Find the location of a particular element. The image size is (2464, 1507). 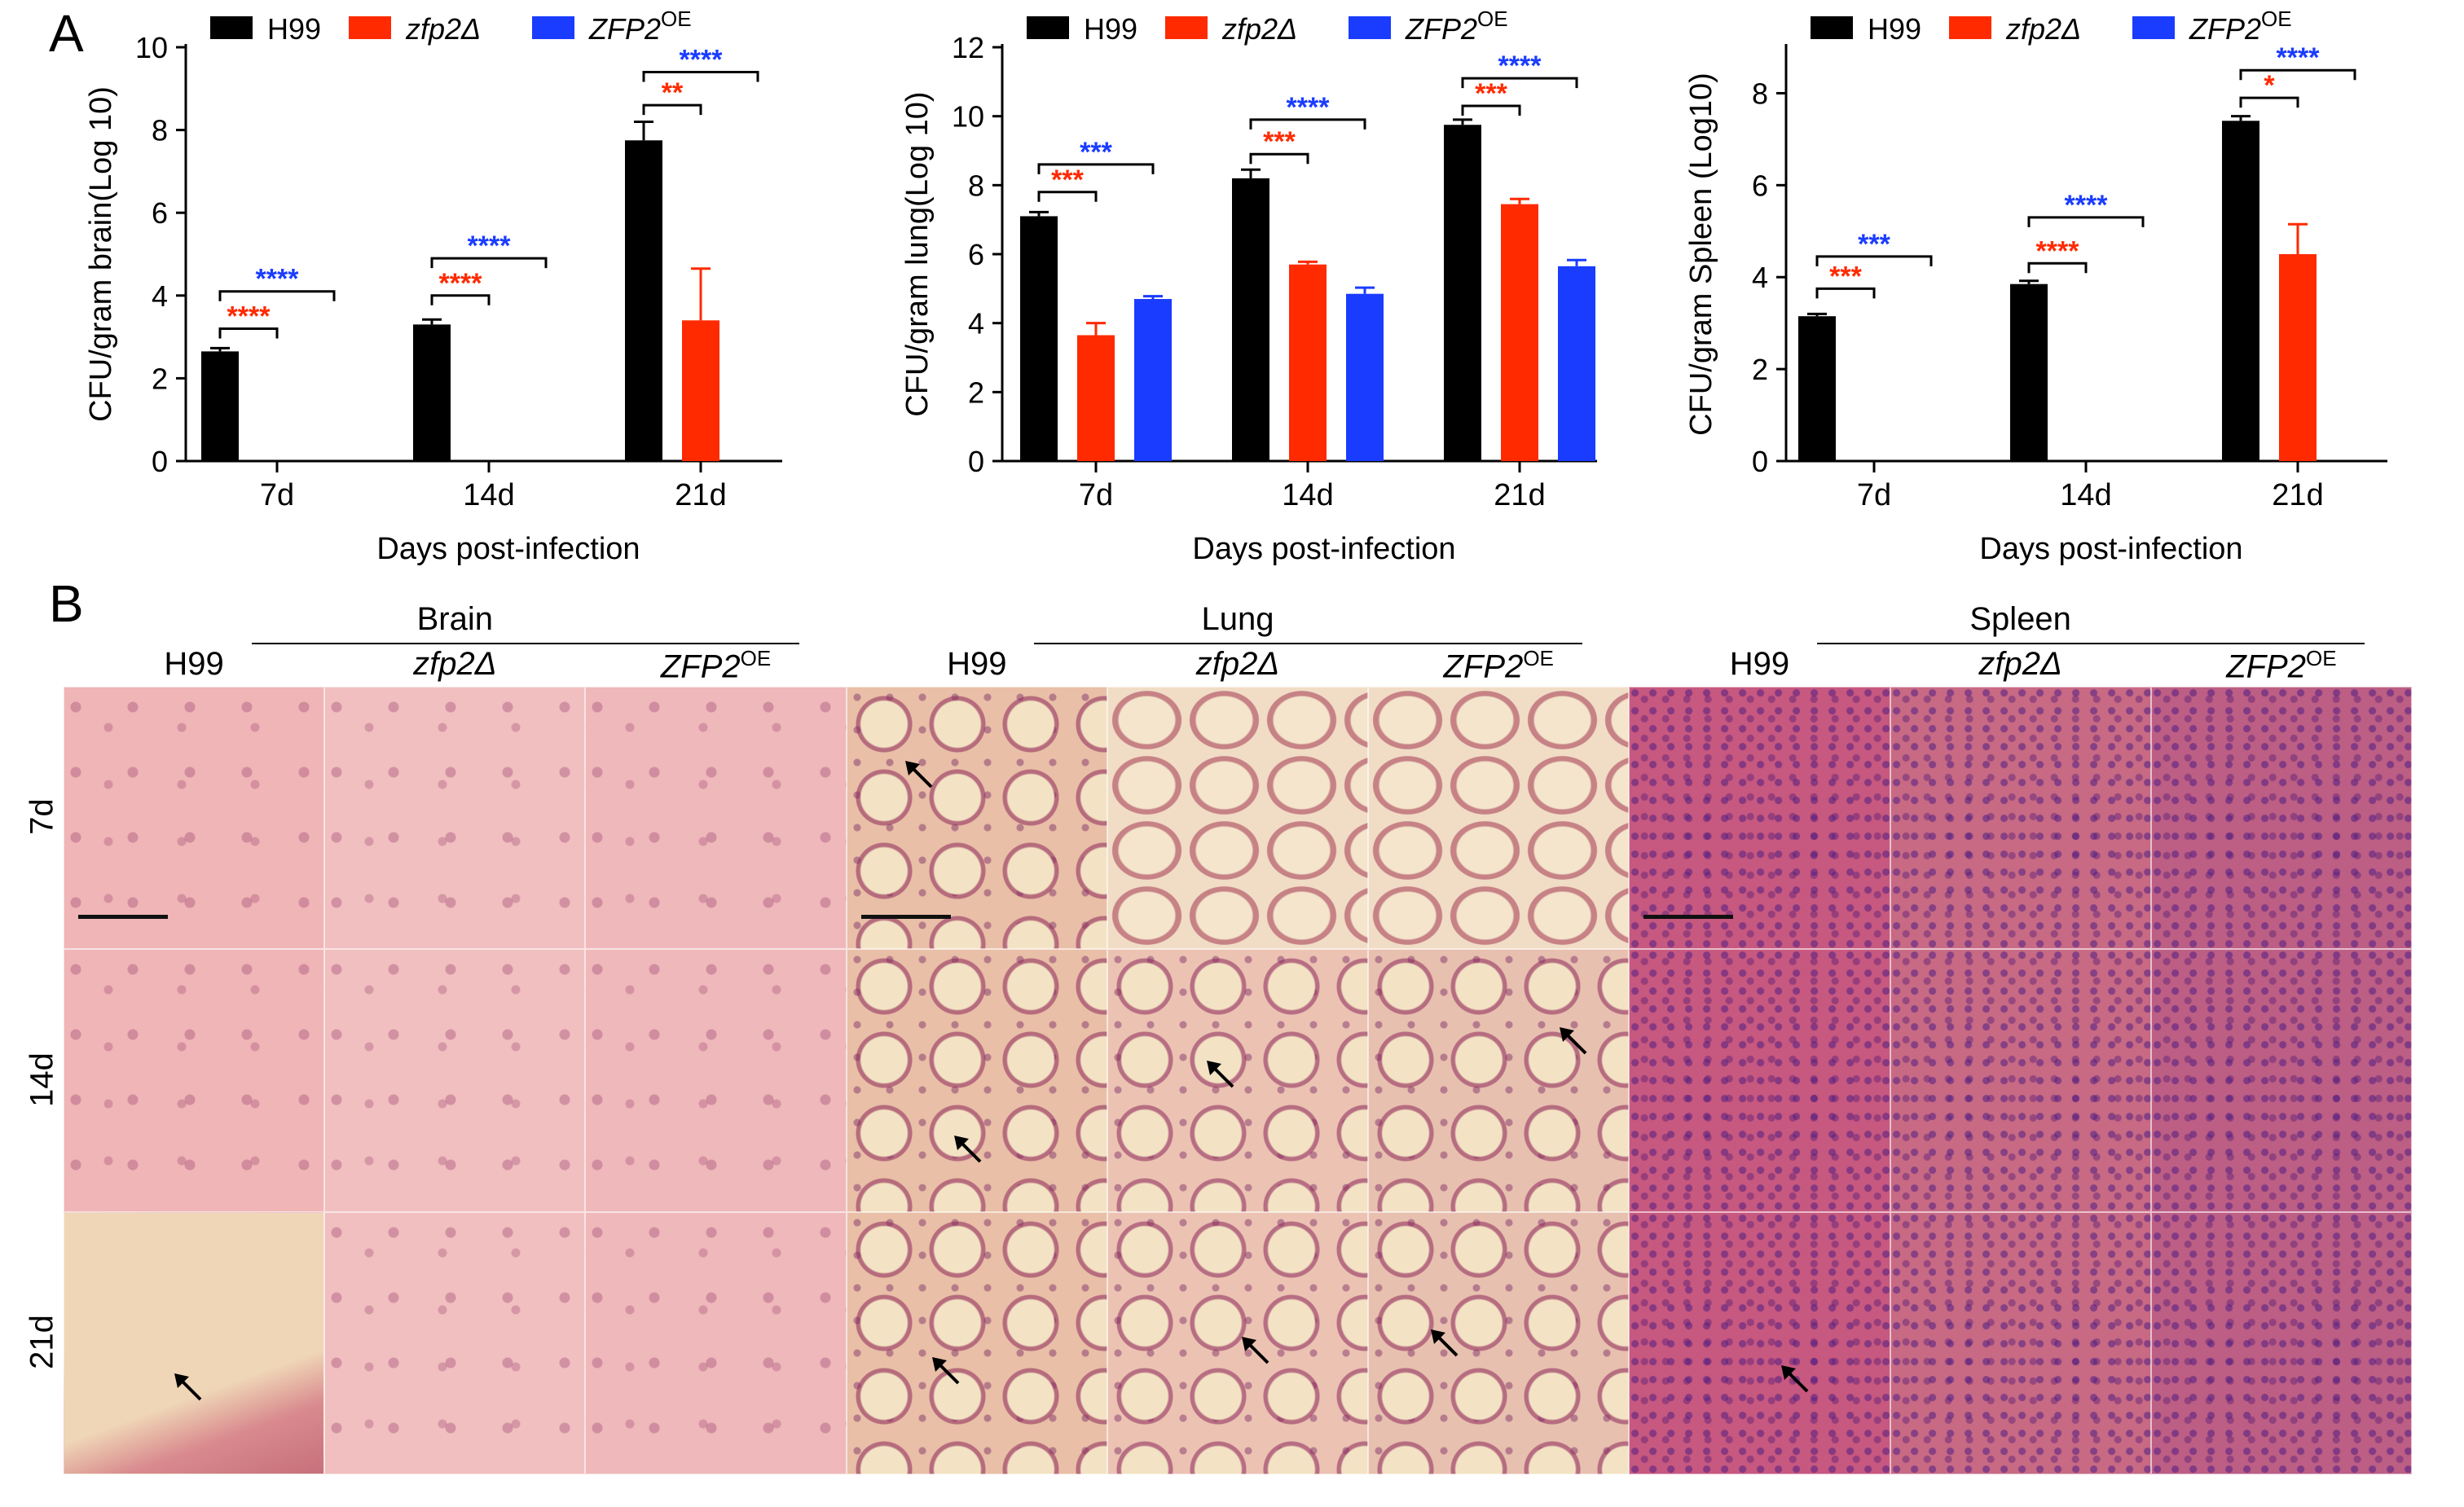

legend-swatch-zfp2 is located at coordinates (1186, 27).